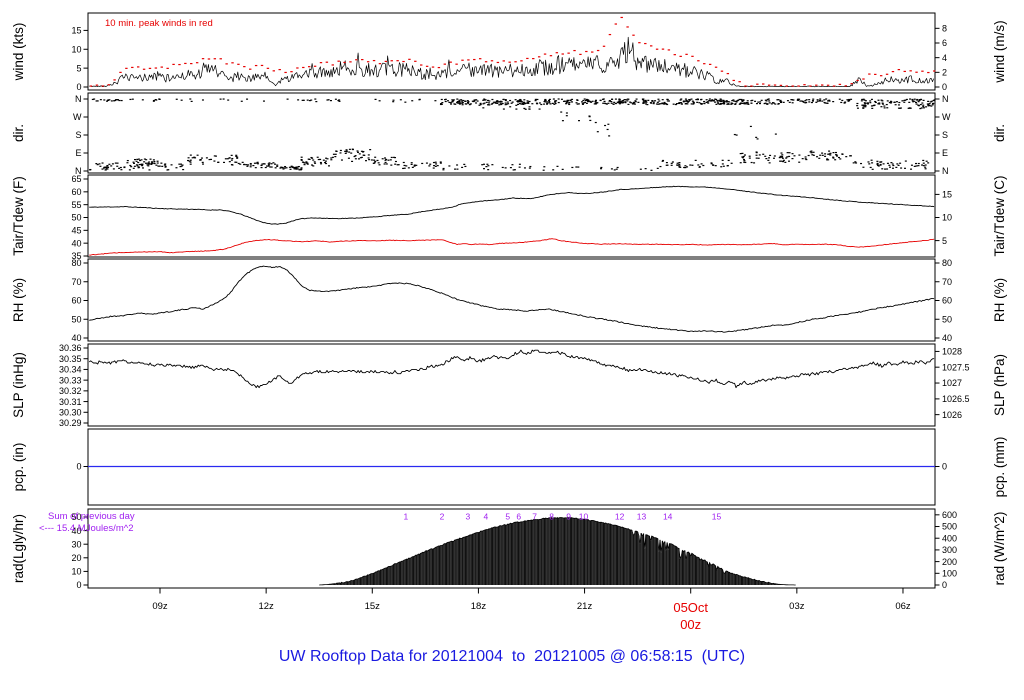 This screenshot has height=700, width=1024. What do you see at coordinates (77, 117) in the screenshot?
I see `y-tick-label: W` at bounding box center [77, 117].